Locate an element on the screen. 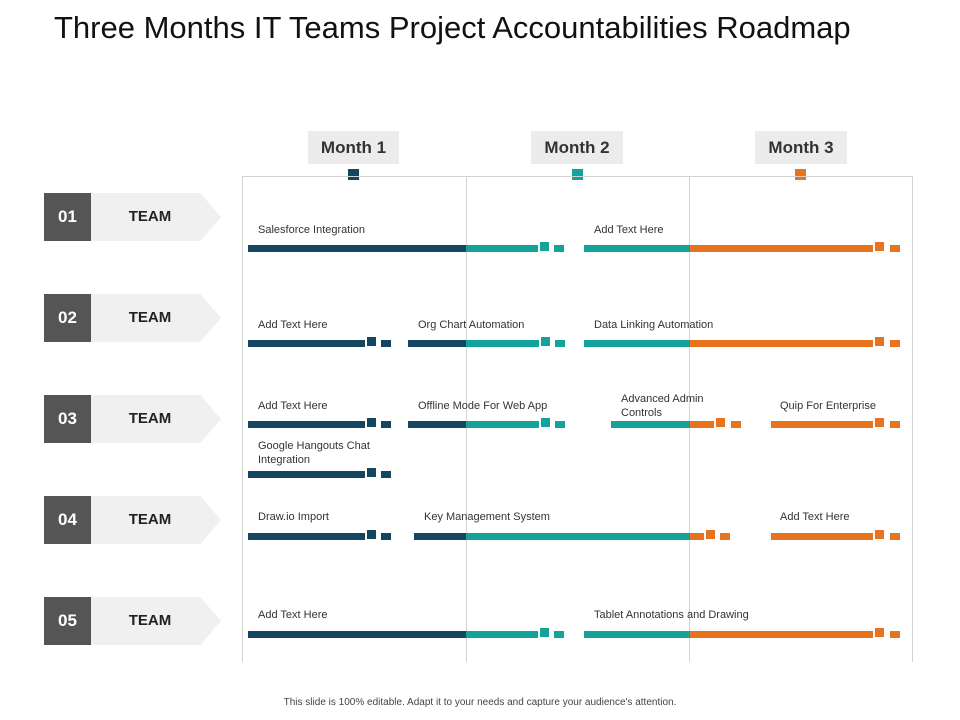 Image resolution: width=960 pixels, height=720 pixels. task-label: Advanced Admin Controls is located at coordinates (662, 406).